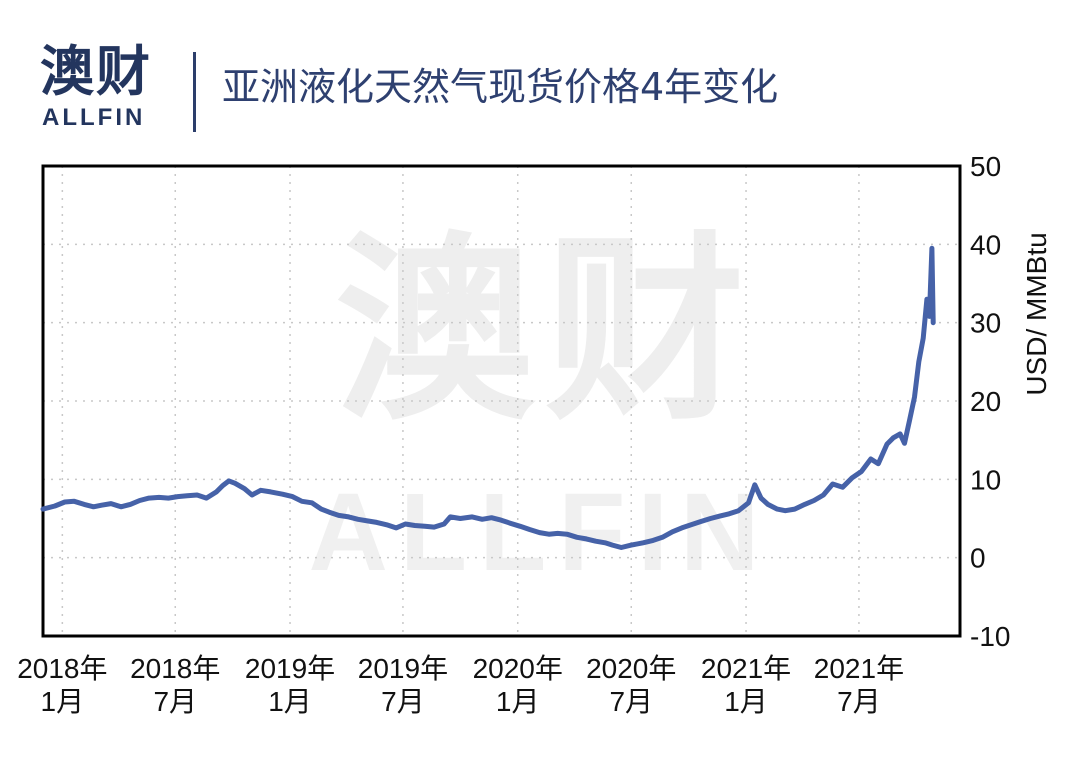 Image resolution: width=1080 pixels, height=767 pixels. I want to click on y-tick-label: 20, so click(985, 401).